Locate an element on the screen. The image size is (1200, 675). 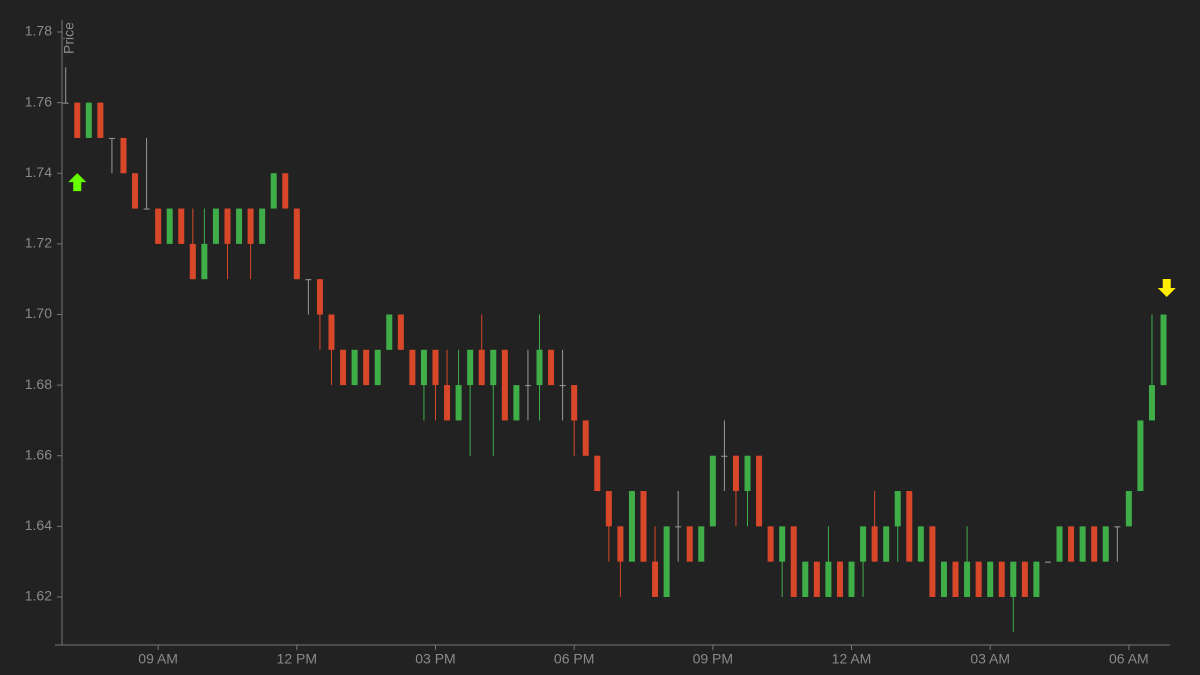
x-tick-label: 12 PM is located at coordinates (297, 659).